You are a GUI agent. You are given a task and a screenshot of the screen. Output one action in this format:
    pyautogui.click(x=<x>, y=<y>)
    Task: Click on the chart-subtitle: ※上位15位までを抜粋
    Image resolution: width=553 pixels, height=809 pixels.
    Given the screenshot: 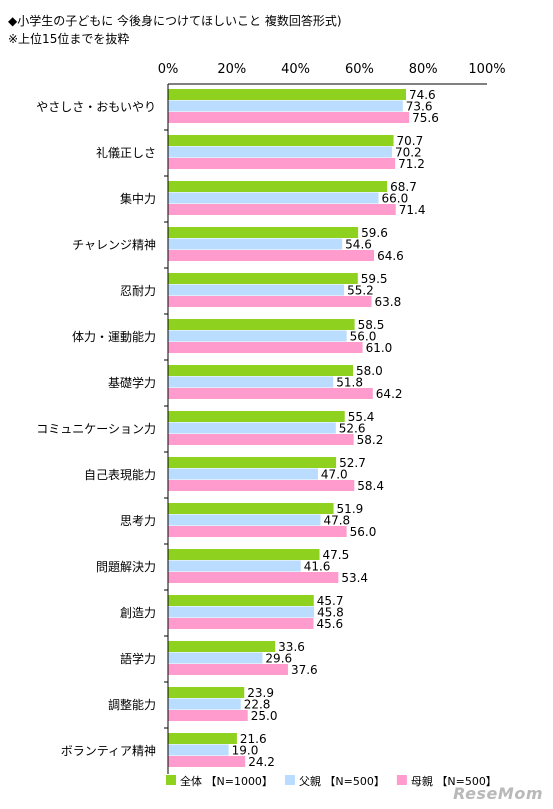 What is the action you would take?
    pyautogui.click(x=69, y=39)
    